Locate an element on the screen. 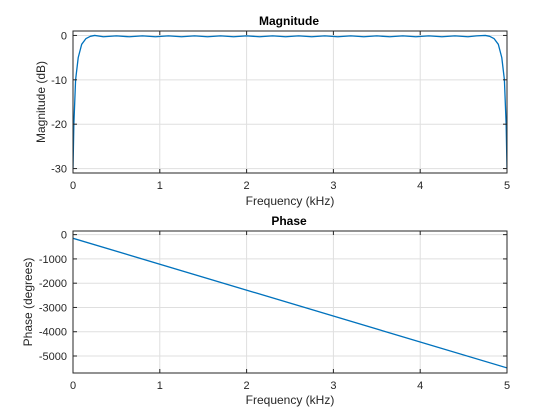  phase-ytick-label: -3000 is located at coordinates (53, 308).